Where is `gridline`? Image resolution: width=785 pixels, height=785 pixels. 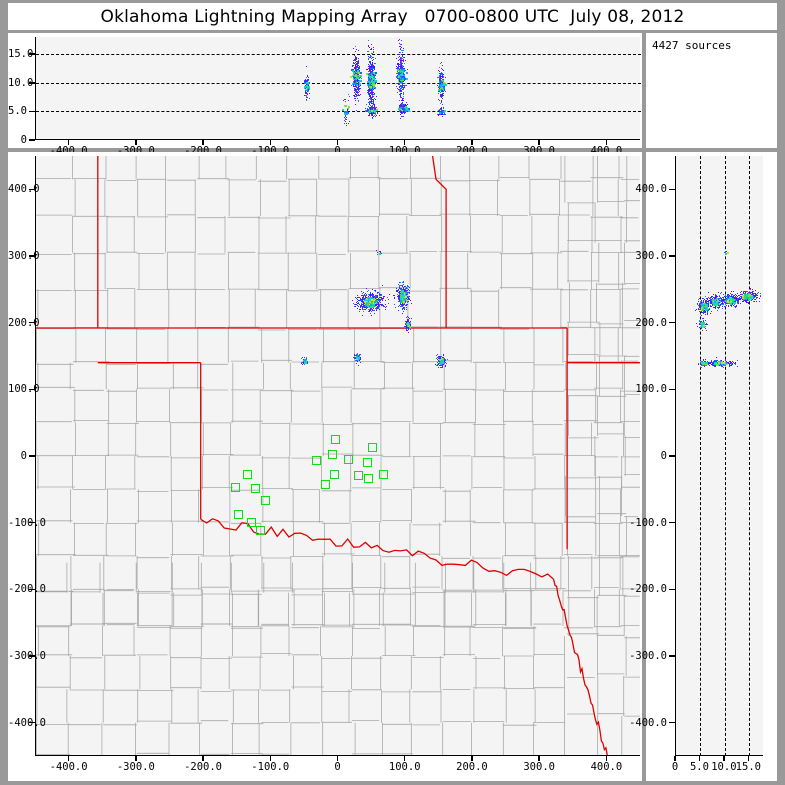 gridline is located at coordinates (338, 112).